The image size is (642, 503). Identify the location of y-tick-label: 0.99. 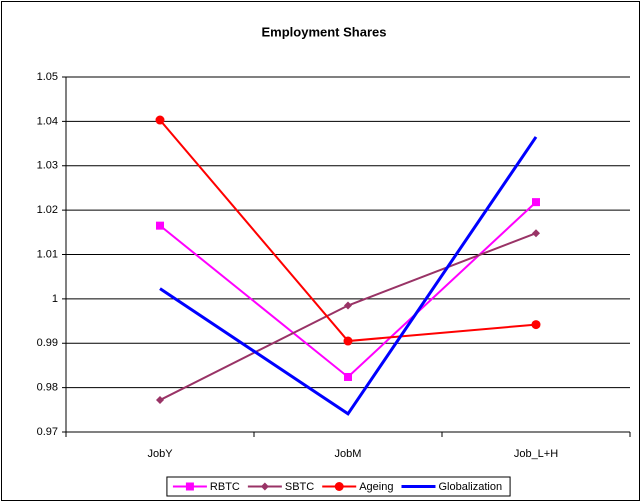
(47, 343).